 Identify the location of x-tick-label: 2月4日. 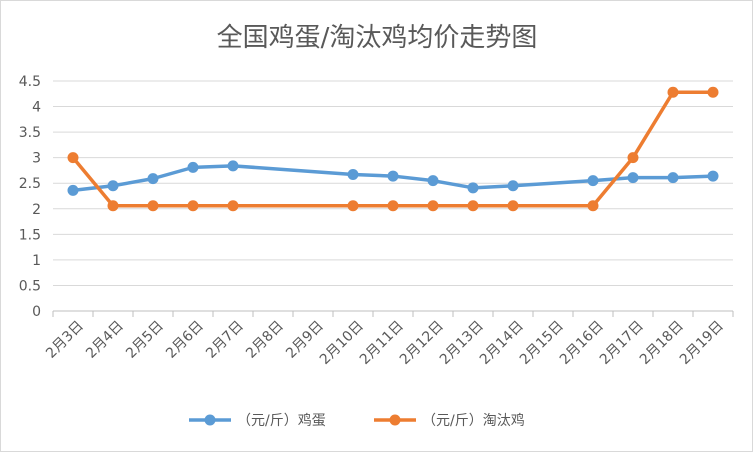
(105, 340).